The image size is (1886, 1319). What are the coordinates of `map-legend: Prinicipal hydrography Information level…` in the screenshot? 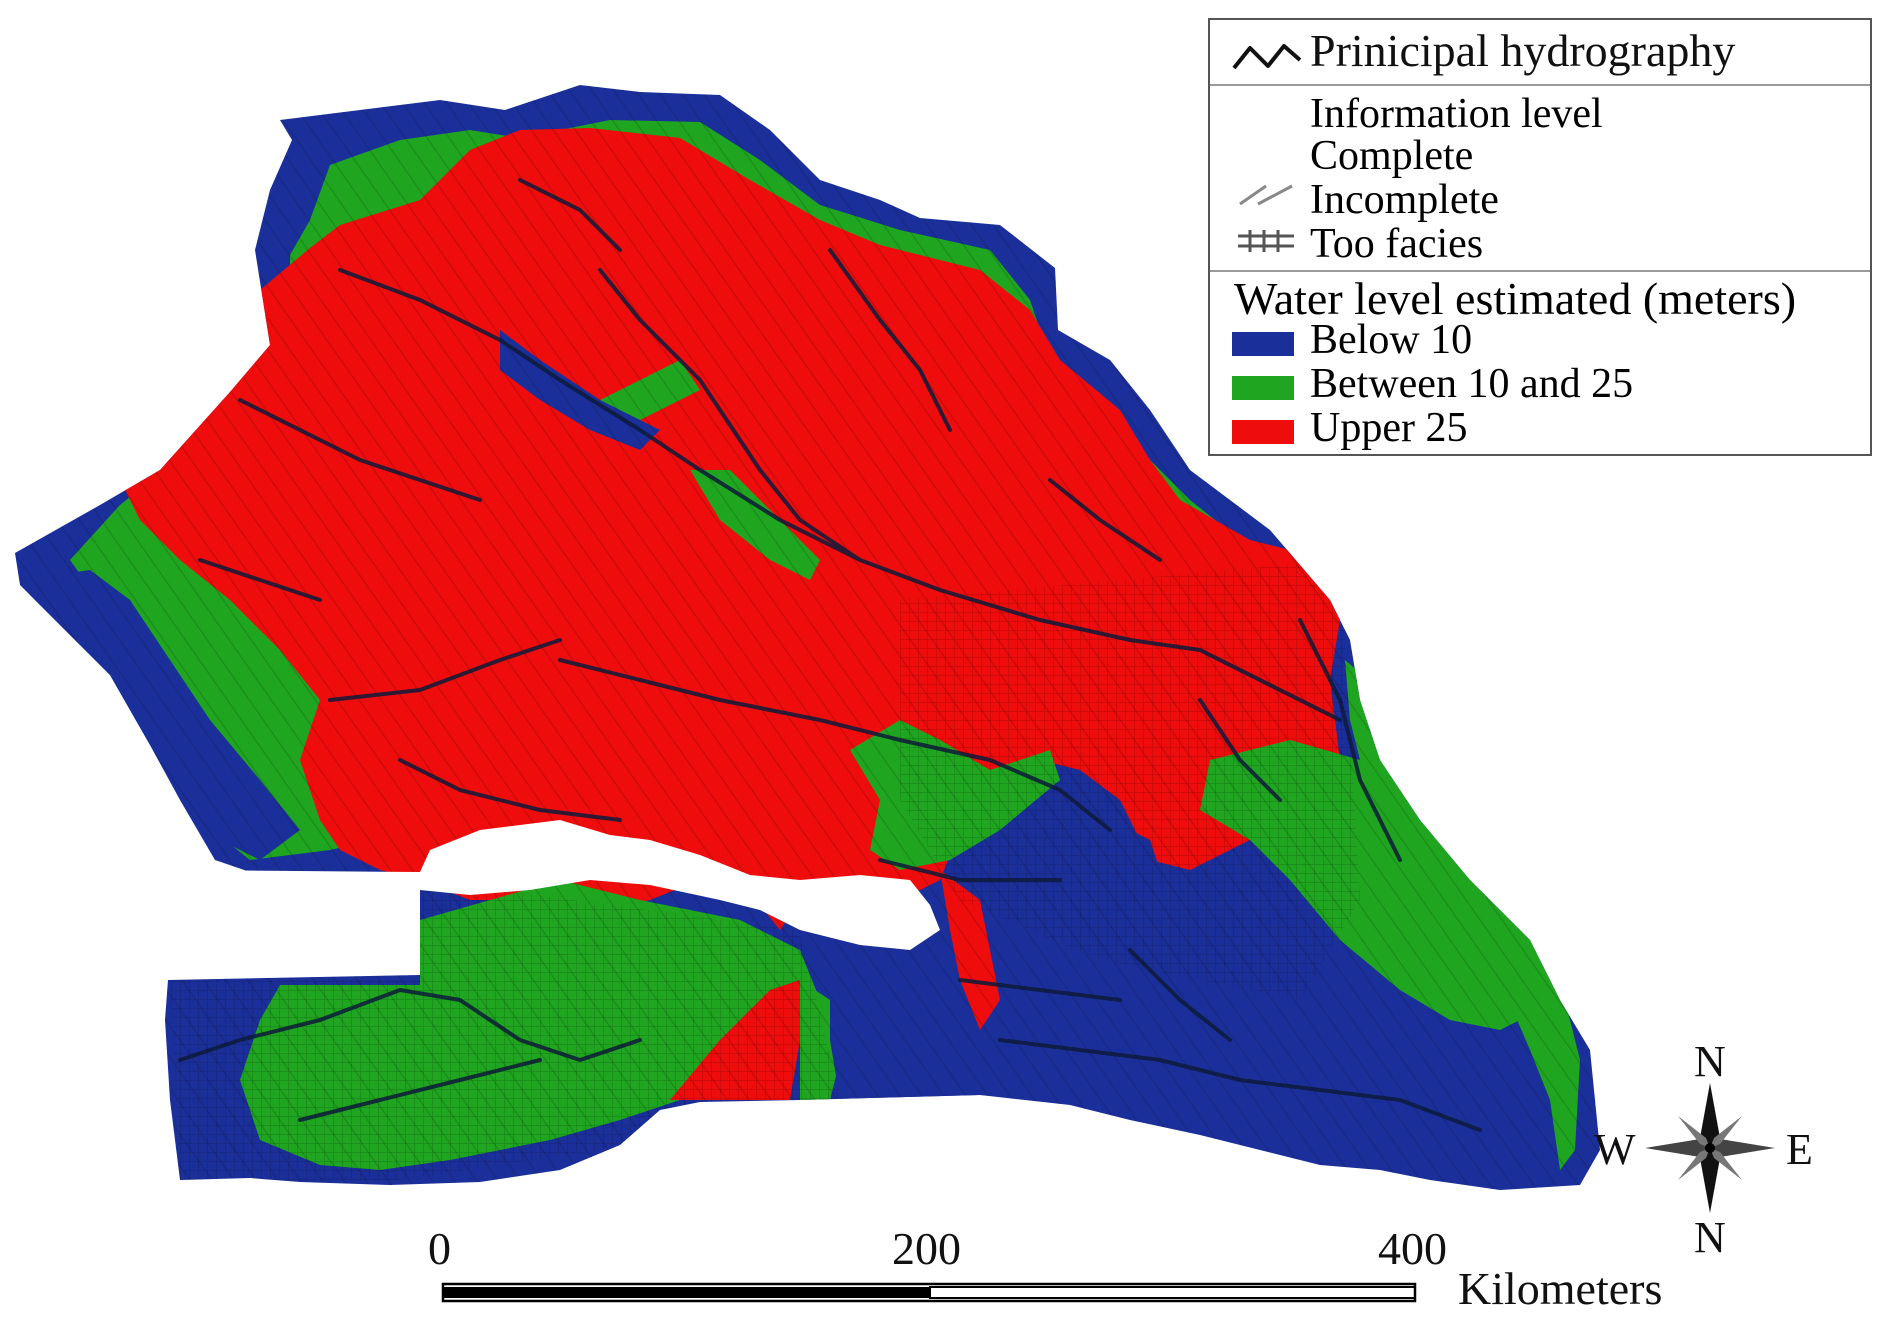 It's located at (1540, 237).